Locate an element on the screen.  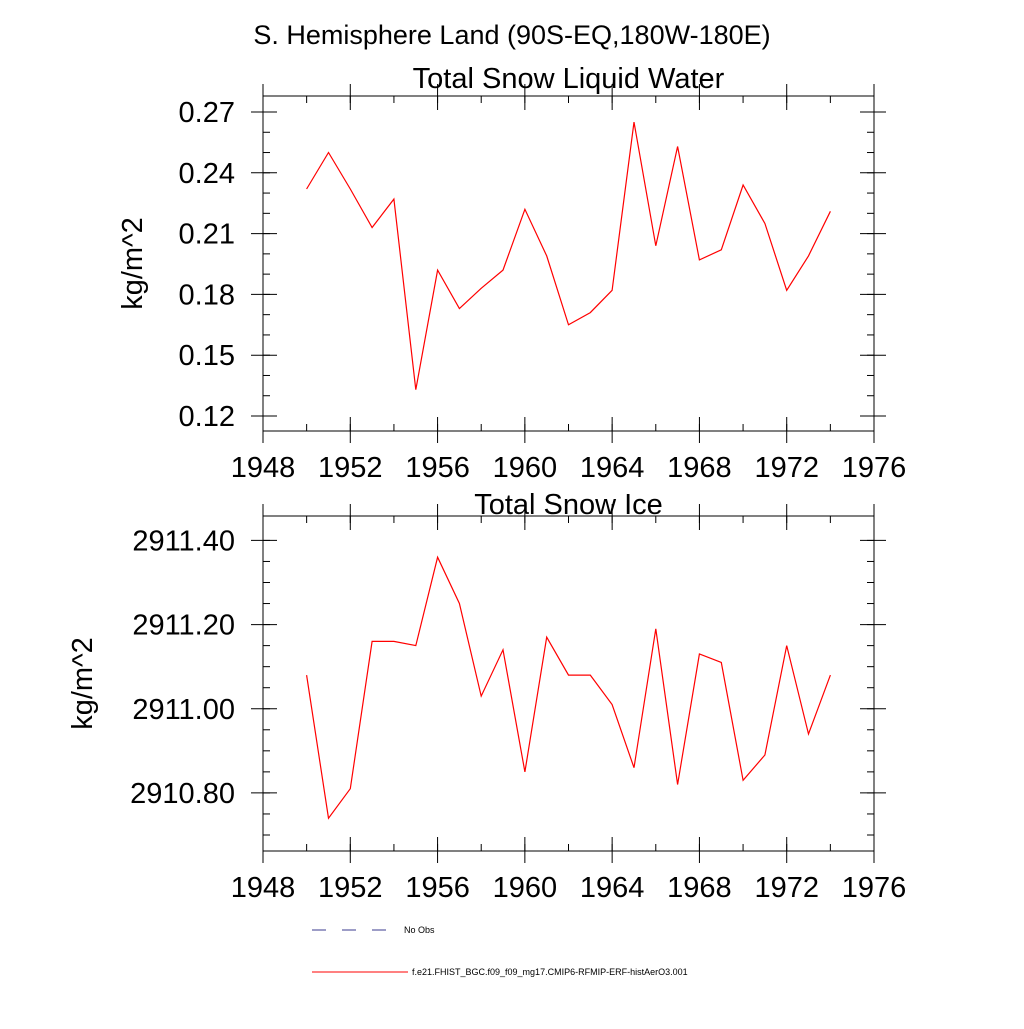
y-tick-label: 2910.80 is located at coordinates (182, 794).